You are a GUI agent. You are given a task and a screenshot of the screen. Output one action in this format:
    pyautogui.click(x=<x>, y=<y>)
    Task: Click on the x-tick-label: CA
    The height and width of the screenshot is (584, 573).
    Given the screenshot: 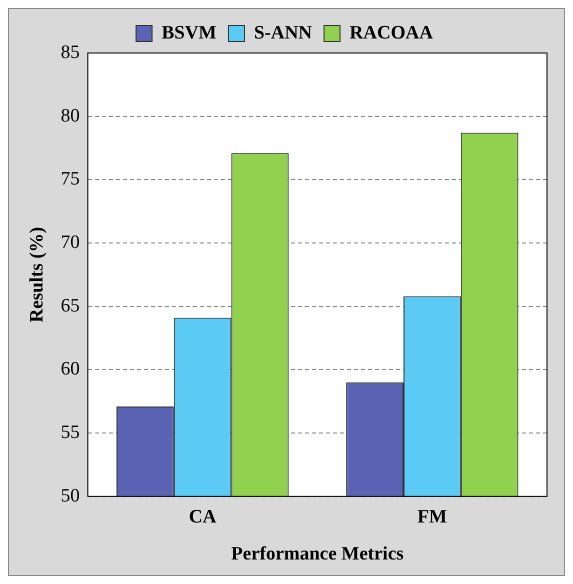 What is the action you would take?
    pyautogui.click(x=202, y=517)
    